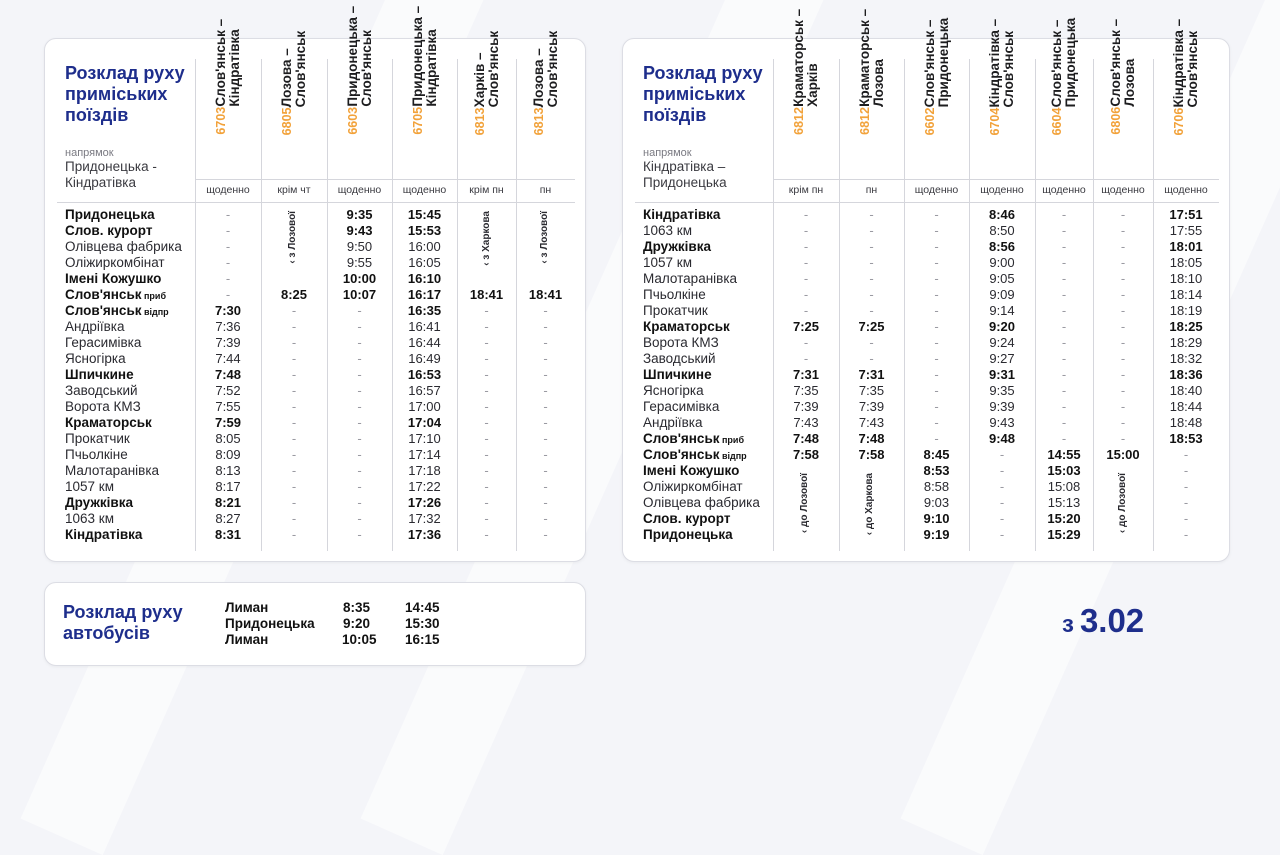  What do you see at coordinates (995, 121) in the screenshot?
I see `train-number: 6704` at bounding box center [995, 121].